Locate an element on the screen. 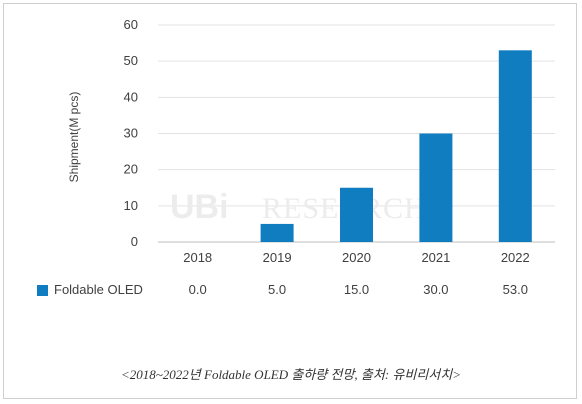  watermark-logo: UBi is located at coordinates (199, 207).